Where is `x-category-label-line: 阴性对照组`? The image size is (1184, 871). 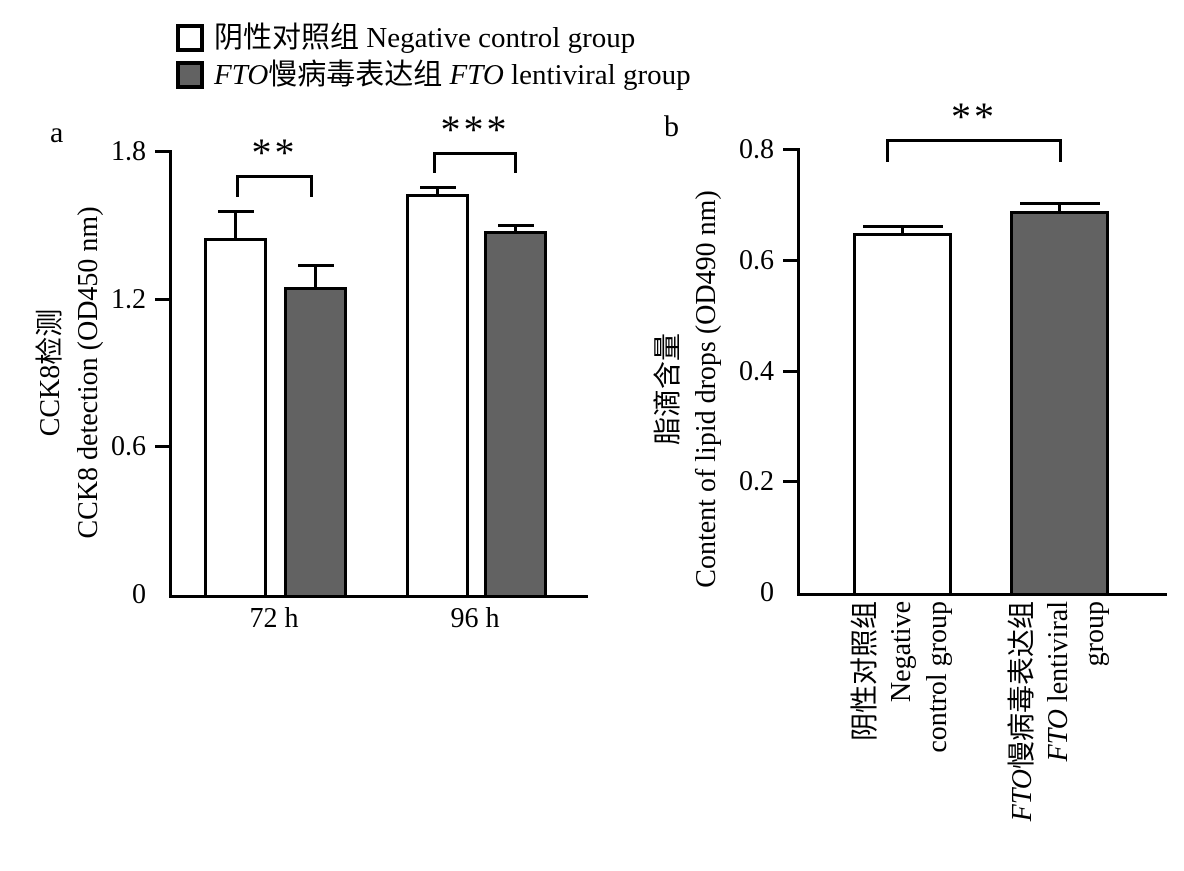 x-category-label-line: 阴性对照组 is located at coordinates (866, 735).